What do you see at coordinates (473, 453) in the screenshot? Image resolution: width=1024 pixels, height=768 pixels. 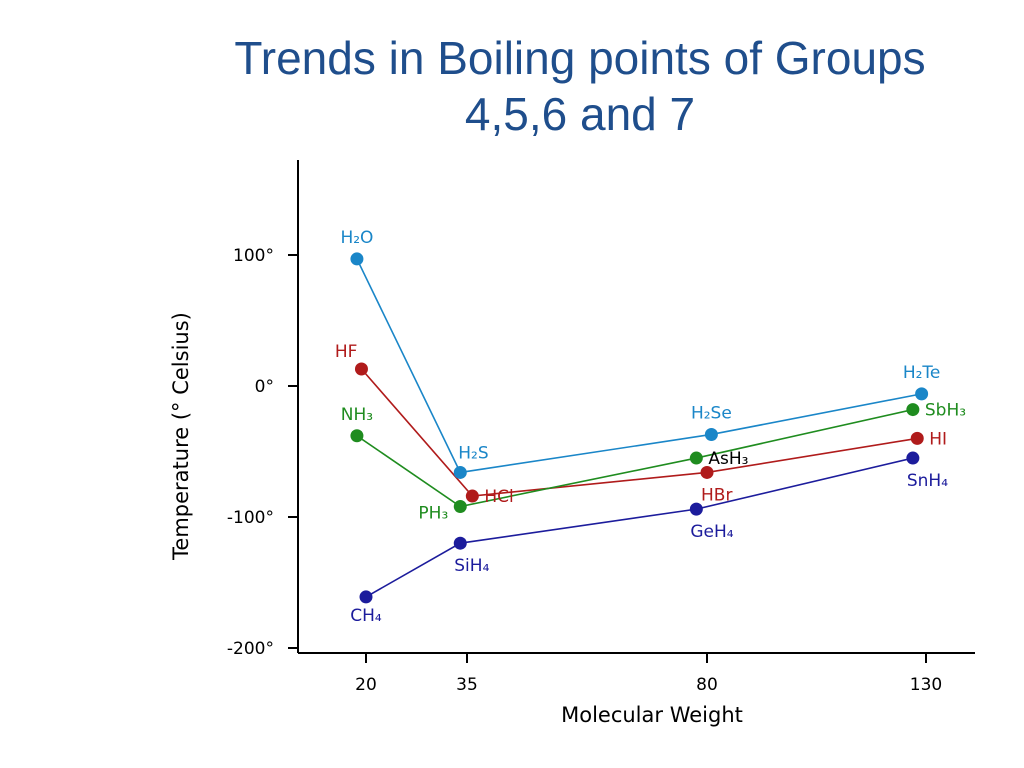 I see `point-label: H₂S` at bounding box center [473, 453].